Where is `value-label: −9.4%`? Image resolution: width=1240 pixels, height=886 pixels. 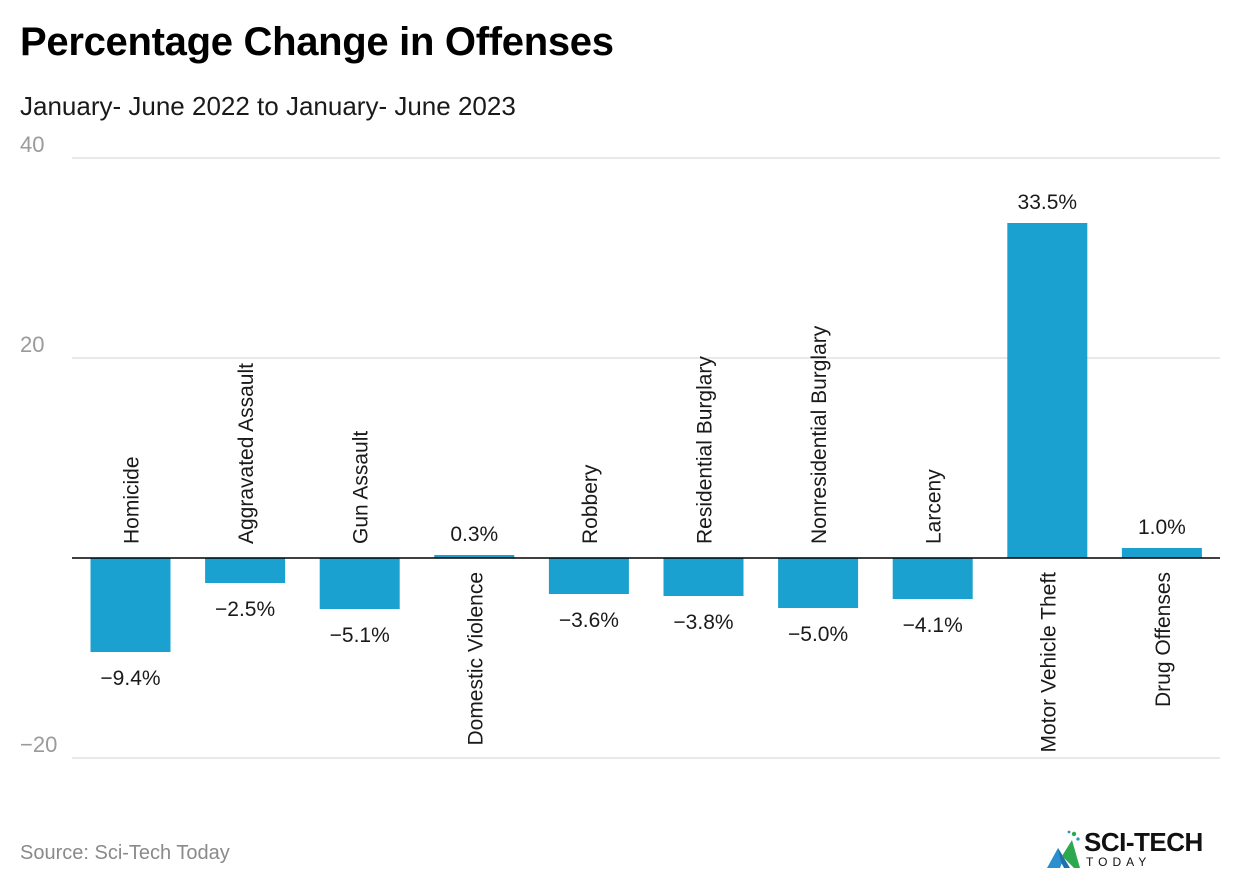
value-label: −9.4% is located at coordinates (130, 678).